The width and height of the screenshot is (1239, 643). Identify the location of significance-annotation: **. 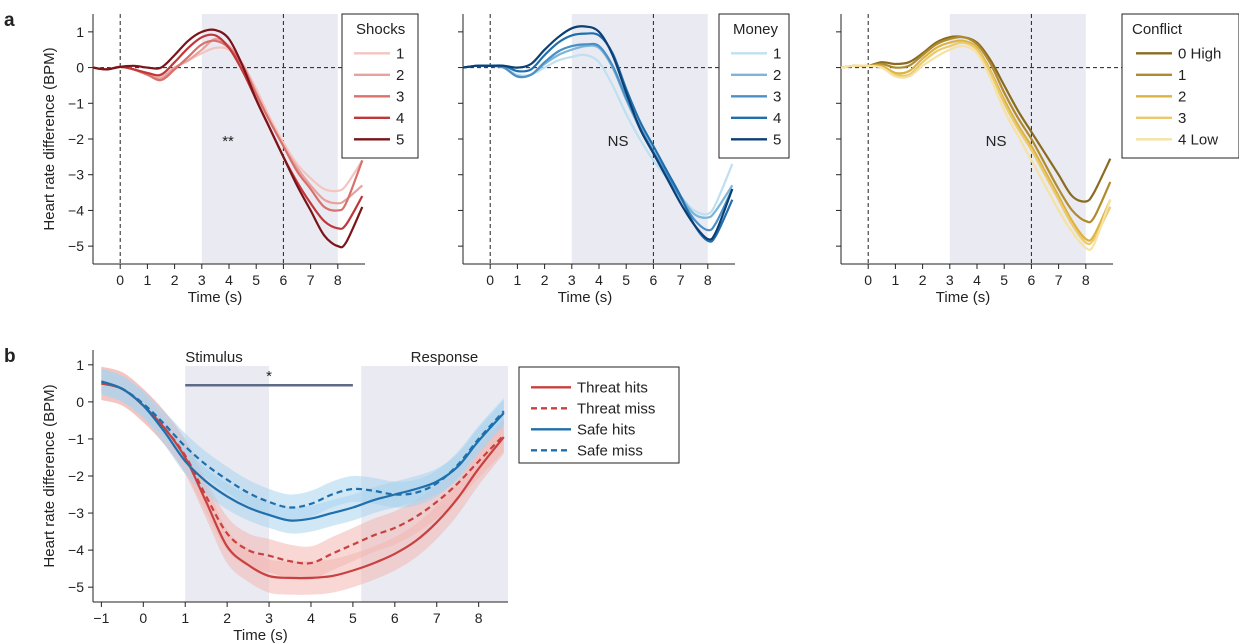
(228, 141).